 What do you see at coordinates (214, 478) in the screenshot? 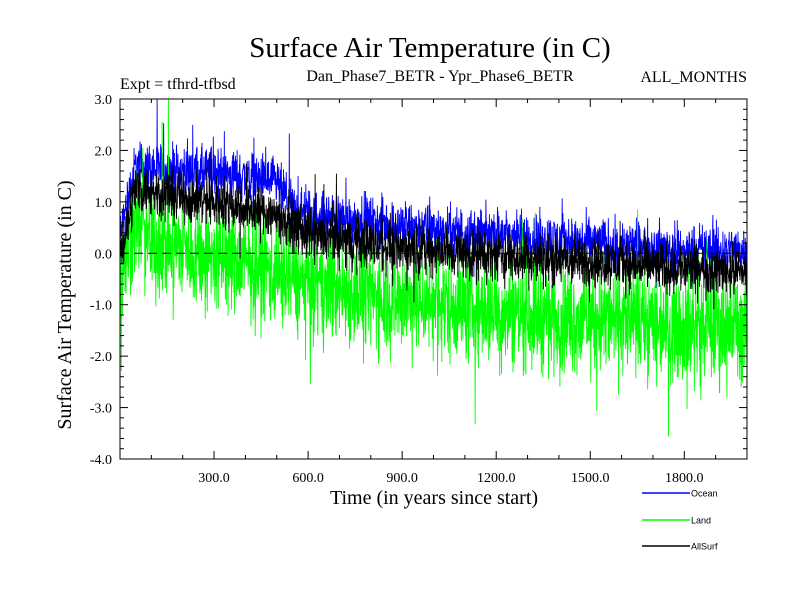
I see `x-tick-label: 300.0` at bounding box center [214, 478].